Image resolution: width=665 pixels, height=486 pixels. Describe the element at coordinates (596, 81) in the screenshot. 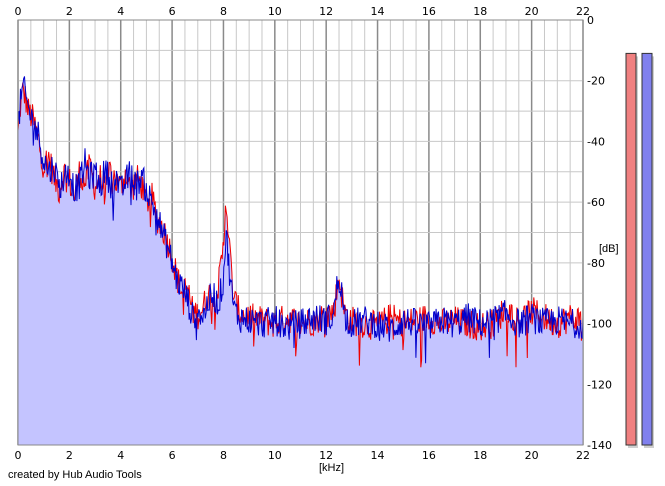

I see `y-tick-label: -20` at that location.